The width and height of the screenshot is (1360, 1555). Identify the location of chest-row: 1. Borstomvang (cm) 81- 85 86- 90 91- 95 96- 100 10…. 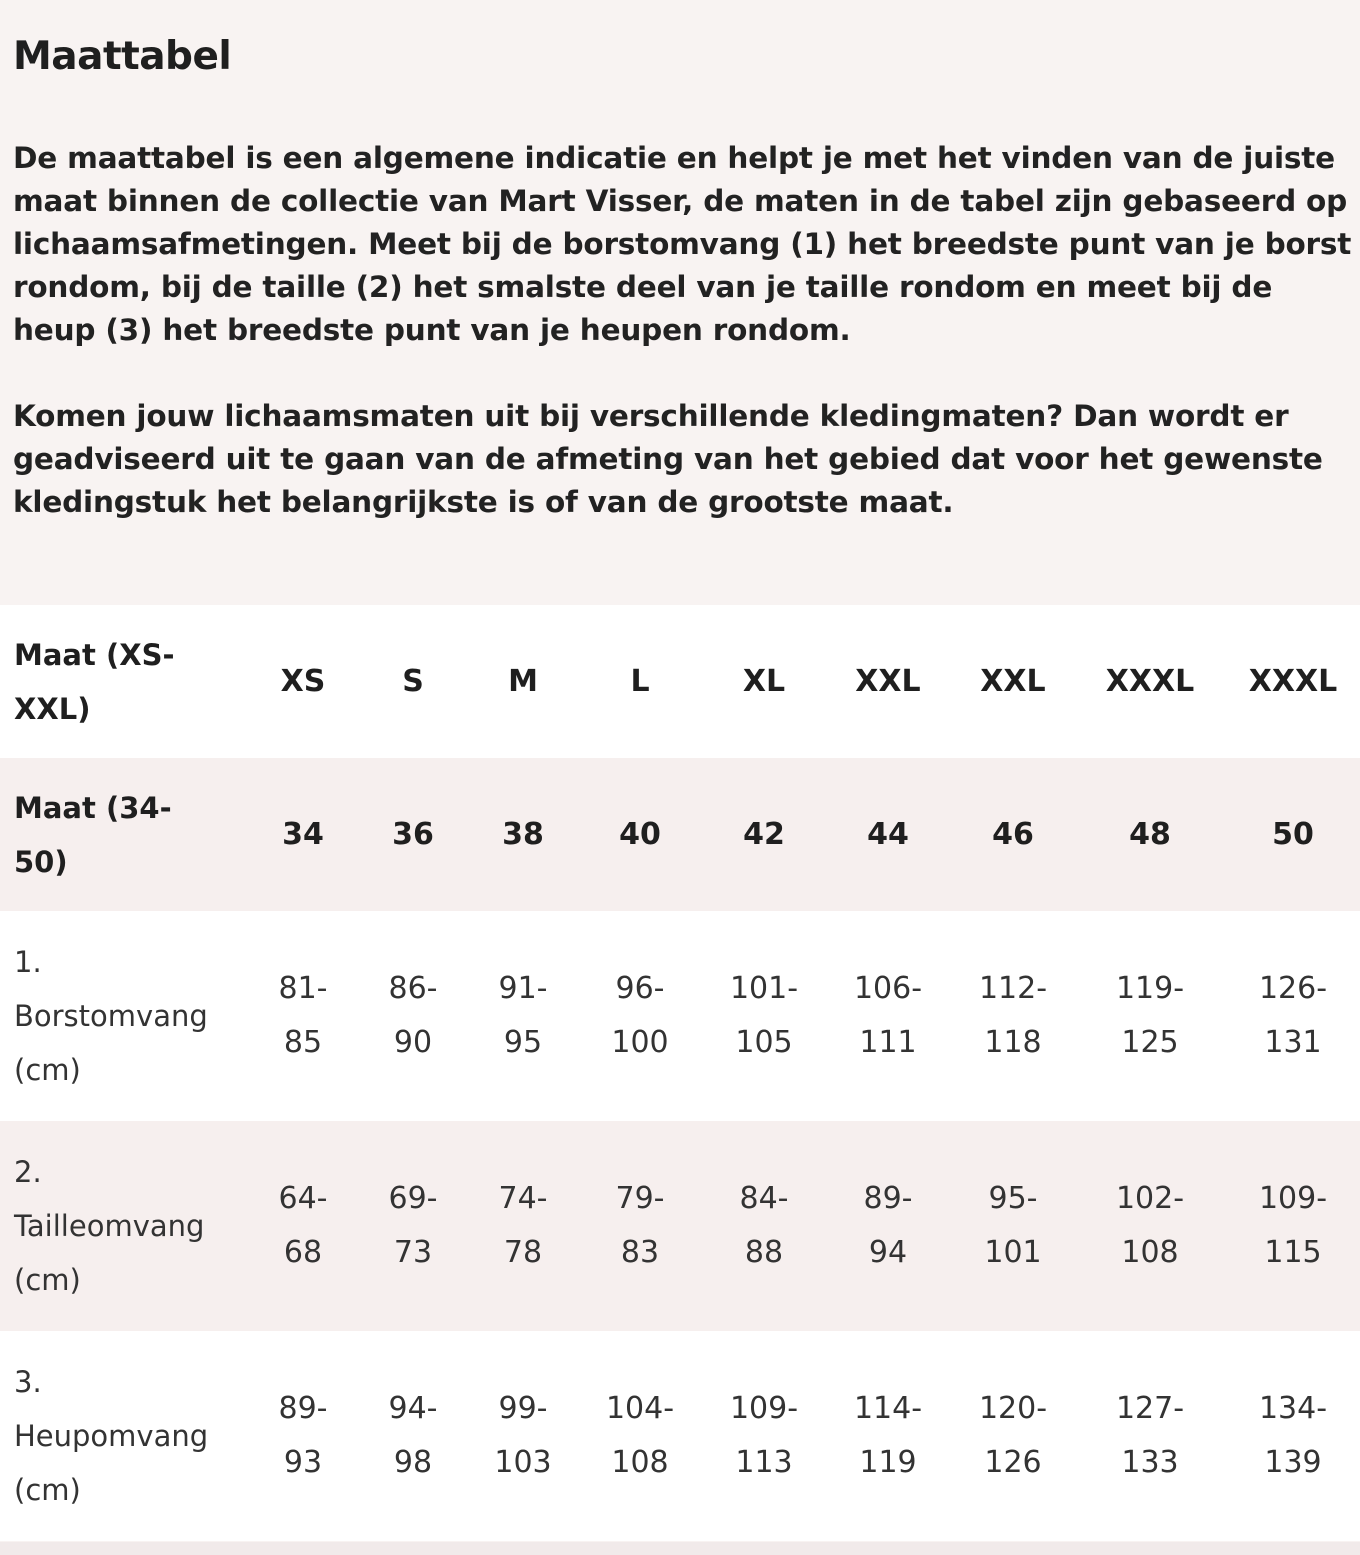
(680, 1016).